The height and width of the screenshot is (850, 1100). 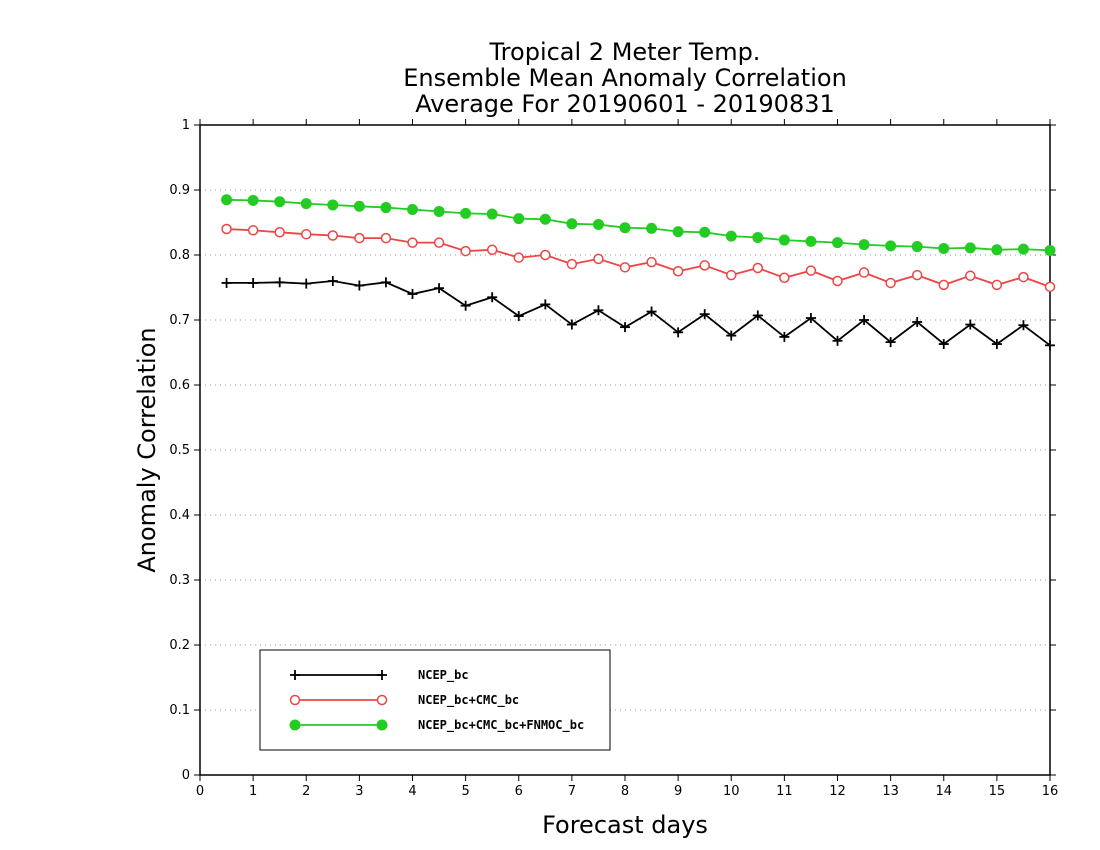 I want to click on x-tick-label: 11, so click(x=784, y=791).